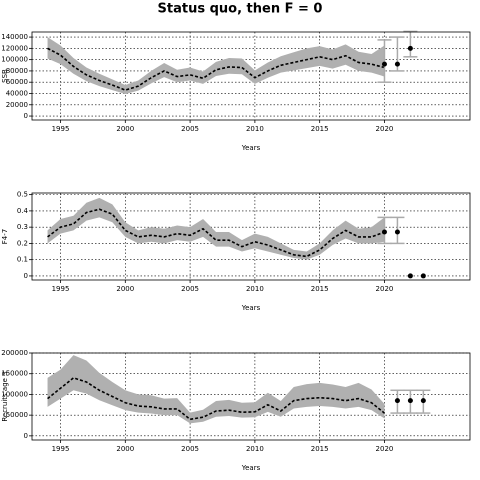 The image size is (480, 480). I want to click on y-tick-label: 40000, so click(17, 93).